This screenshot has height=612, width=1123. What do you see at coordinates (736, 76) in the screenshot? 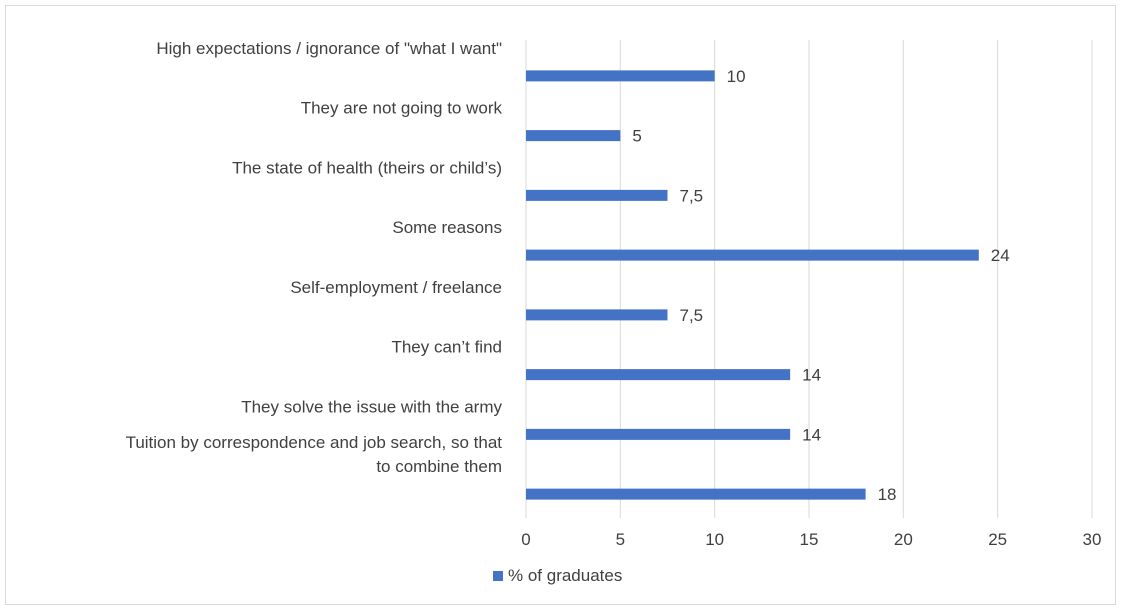
I see `data-label: 10` at bounding box center [736, 76].